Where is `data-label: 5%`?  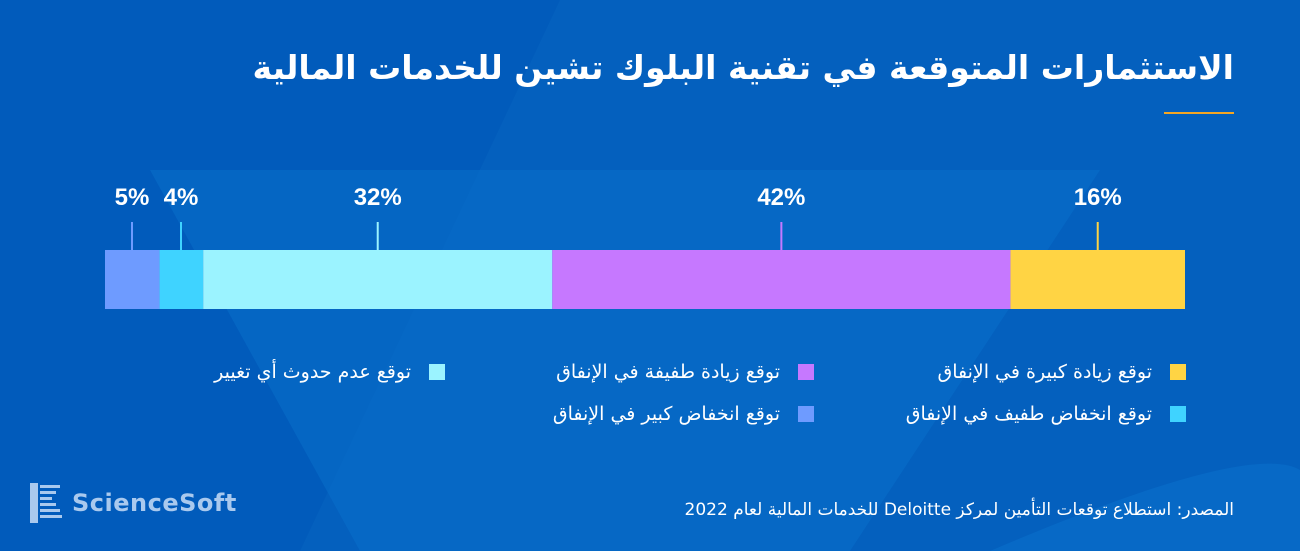
data-label: 5% is located at coordinates (132, 197).